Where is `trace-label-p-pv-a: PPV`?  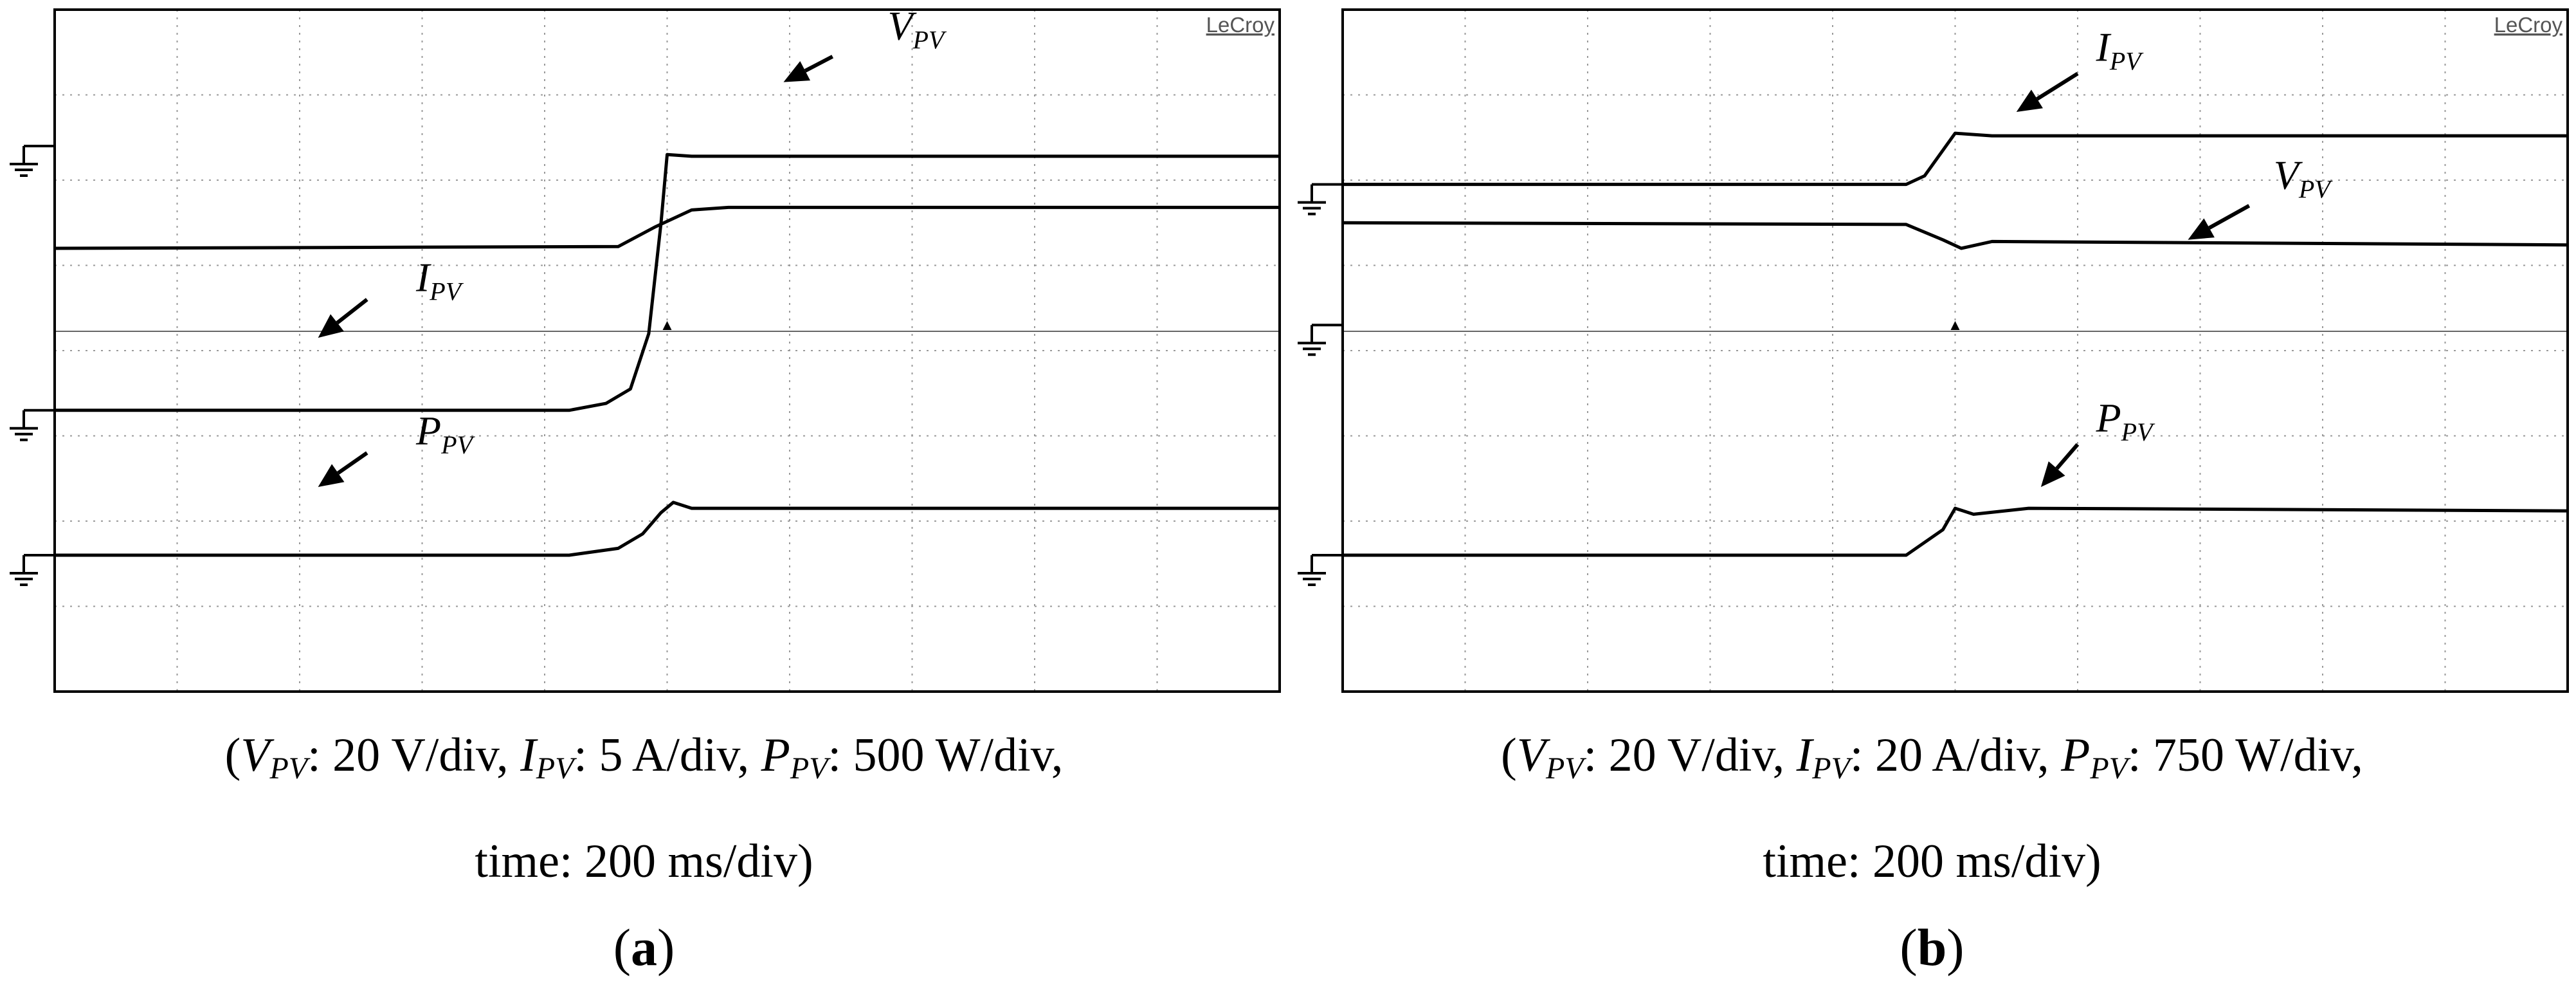
trace-label-p-pv-a: PPV is located at coordinates (445, 433).